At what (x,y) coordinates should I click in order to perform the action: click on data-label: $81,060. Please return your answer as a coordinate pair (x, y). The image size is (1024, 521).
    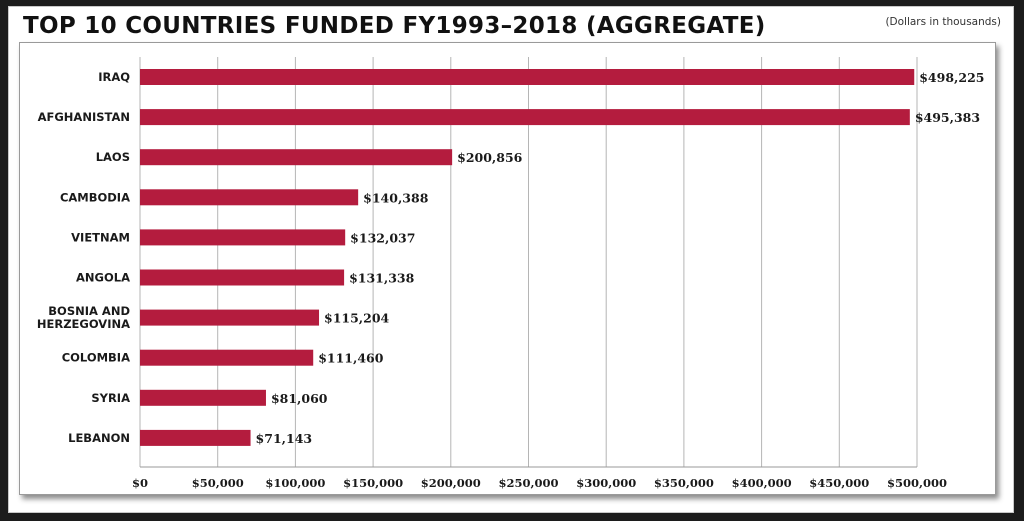
    Looking at the image, I should click on (299, 398).